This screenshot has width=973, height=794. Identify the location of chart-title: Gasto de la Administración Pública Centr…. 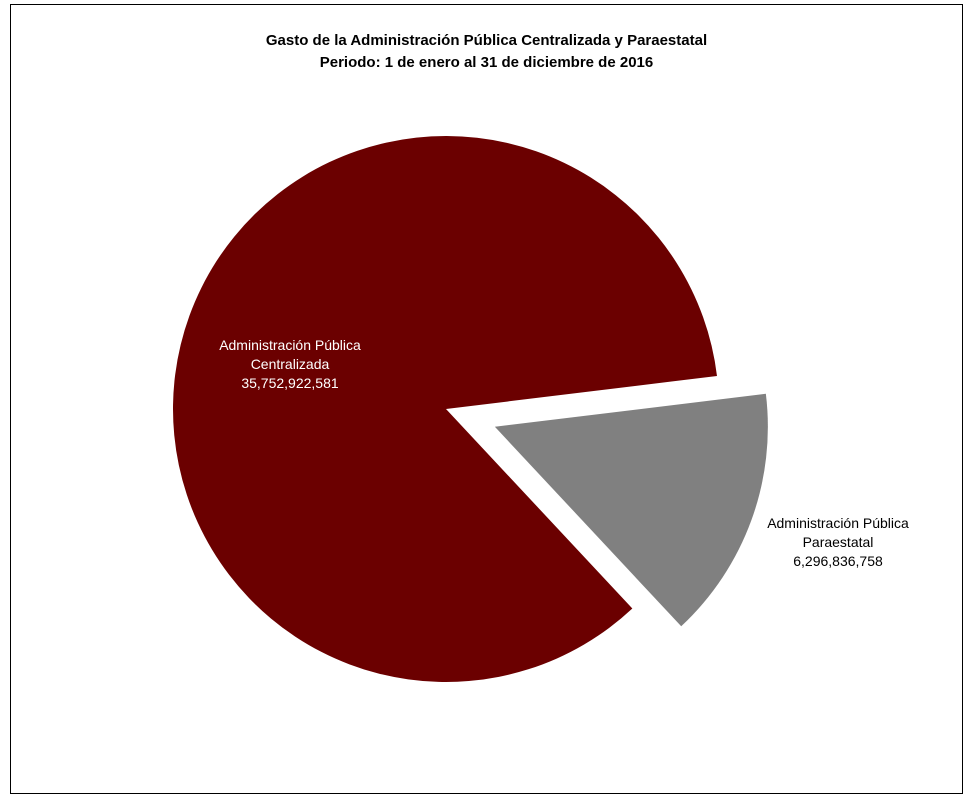
(486, 40).